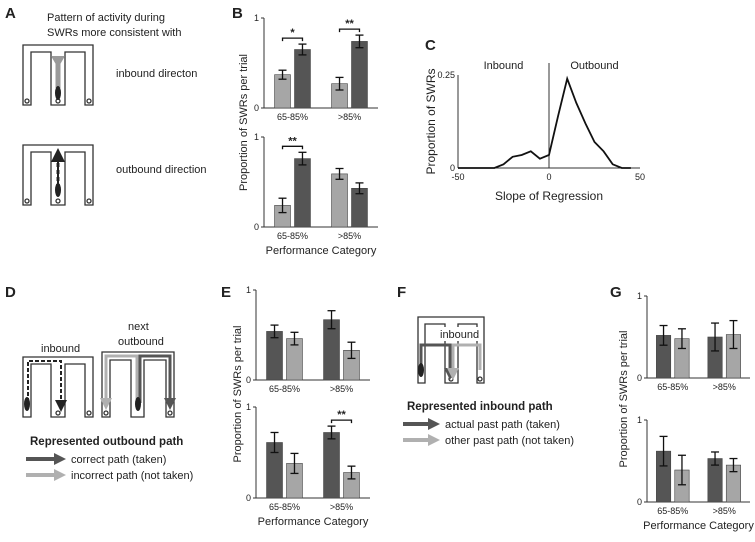 The image size is (755, 542). Describe the element at coordinates (308, 465) in the screenshot. I see `bar-chart-e-2: 1 0 65-85% >85% ** Performance Category` at that location.